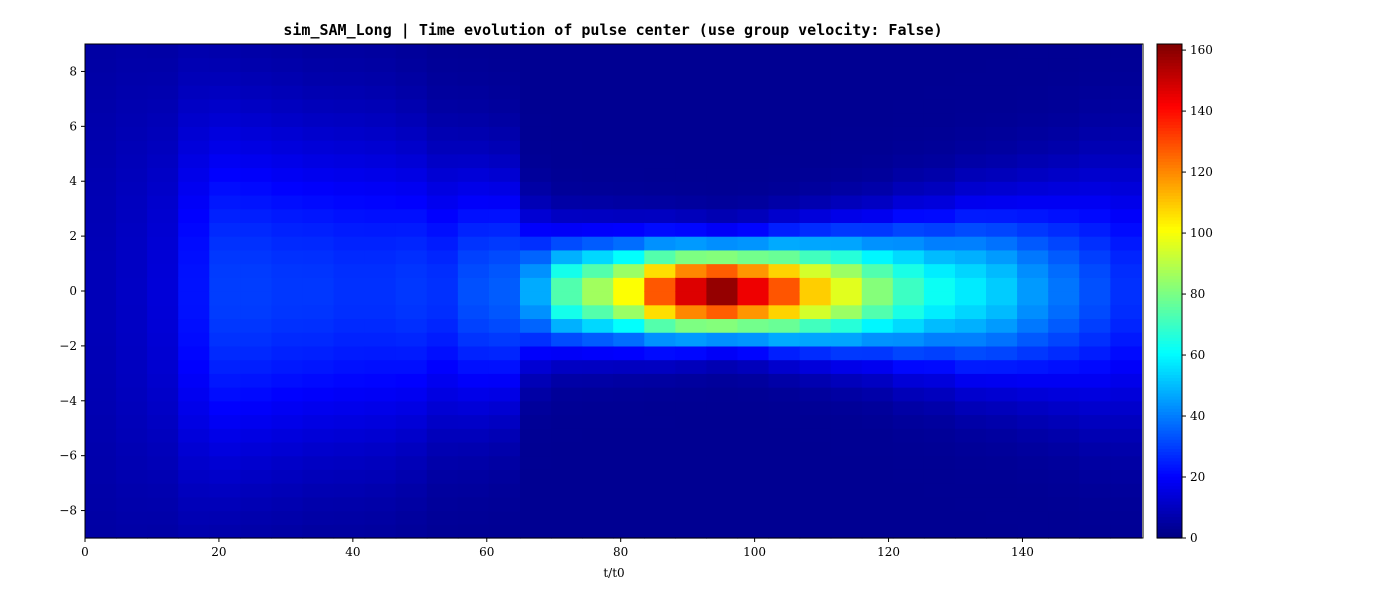 The width and height of the screenshot is (1377, 612). What do you see at coordinates (73, 126) in the screenshot?
I see `y-tick-label: 6` at bounding box center [73, 126].